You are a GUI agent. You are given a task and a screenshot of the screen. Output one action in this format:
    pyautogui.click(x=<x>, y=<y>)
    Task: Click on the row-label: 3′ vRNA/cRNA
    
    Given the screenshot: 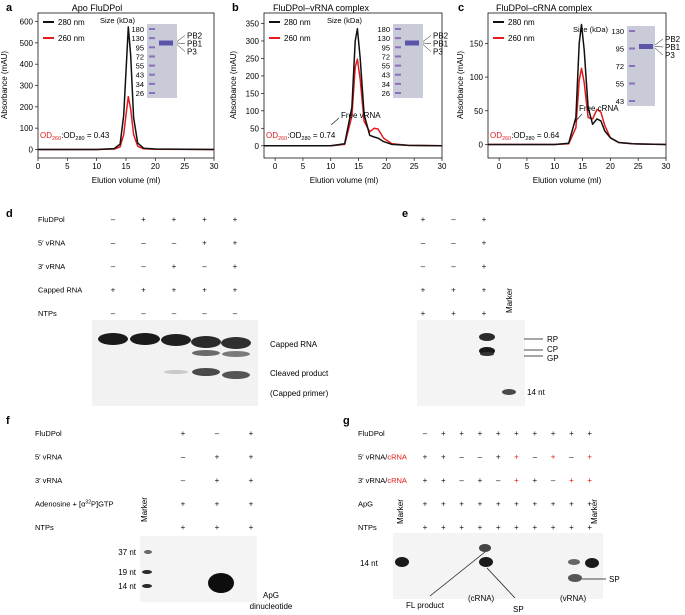 What is the action you would take?
    pyautogui.click(x=382, y=480)
    